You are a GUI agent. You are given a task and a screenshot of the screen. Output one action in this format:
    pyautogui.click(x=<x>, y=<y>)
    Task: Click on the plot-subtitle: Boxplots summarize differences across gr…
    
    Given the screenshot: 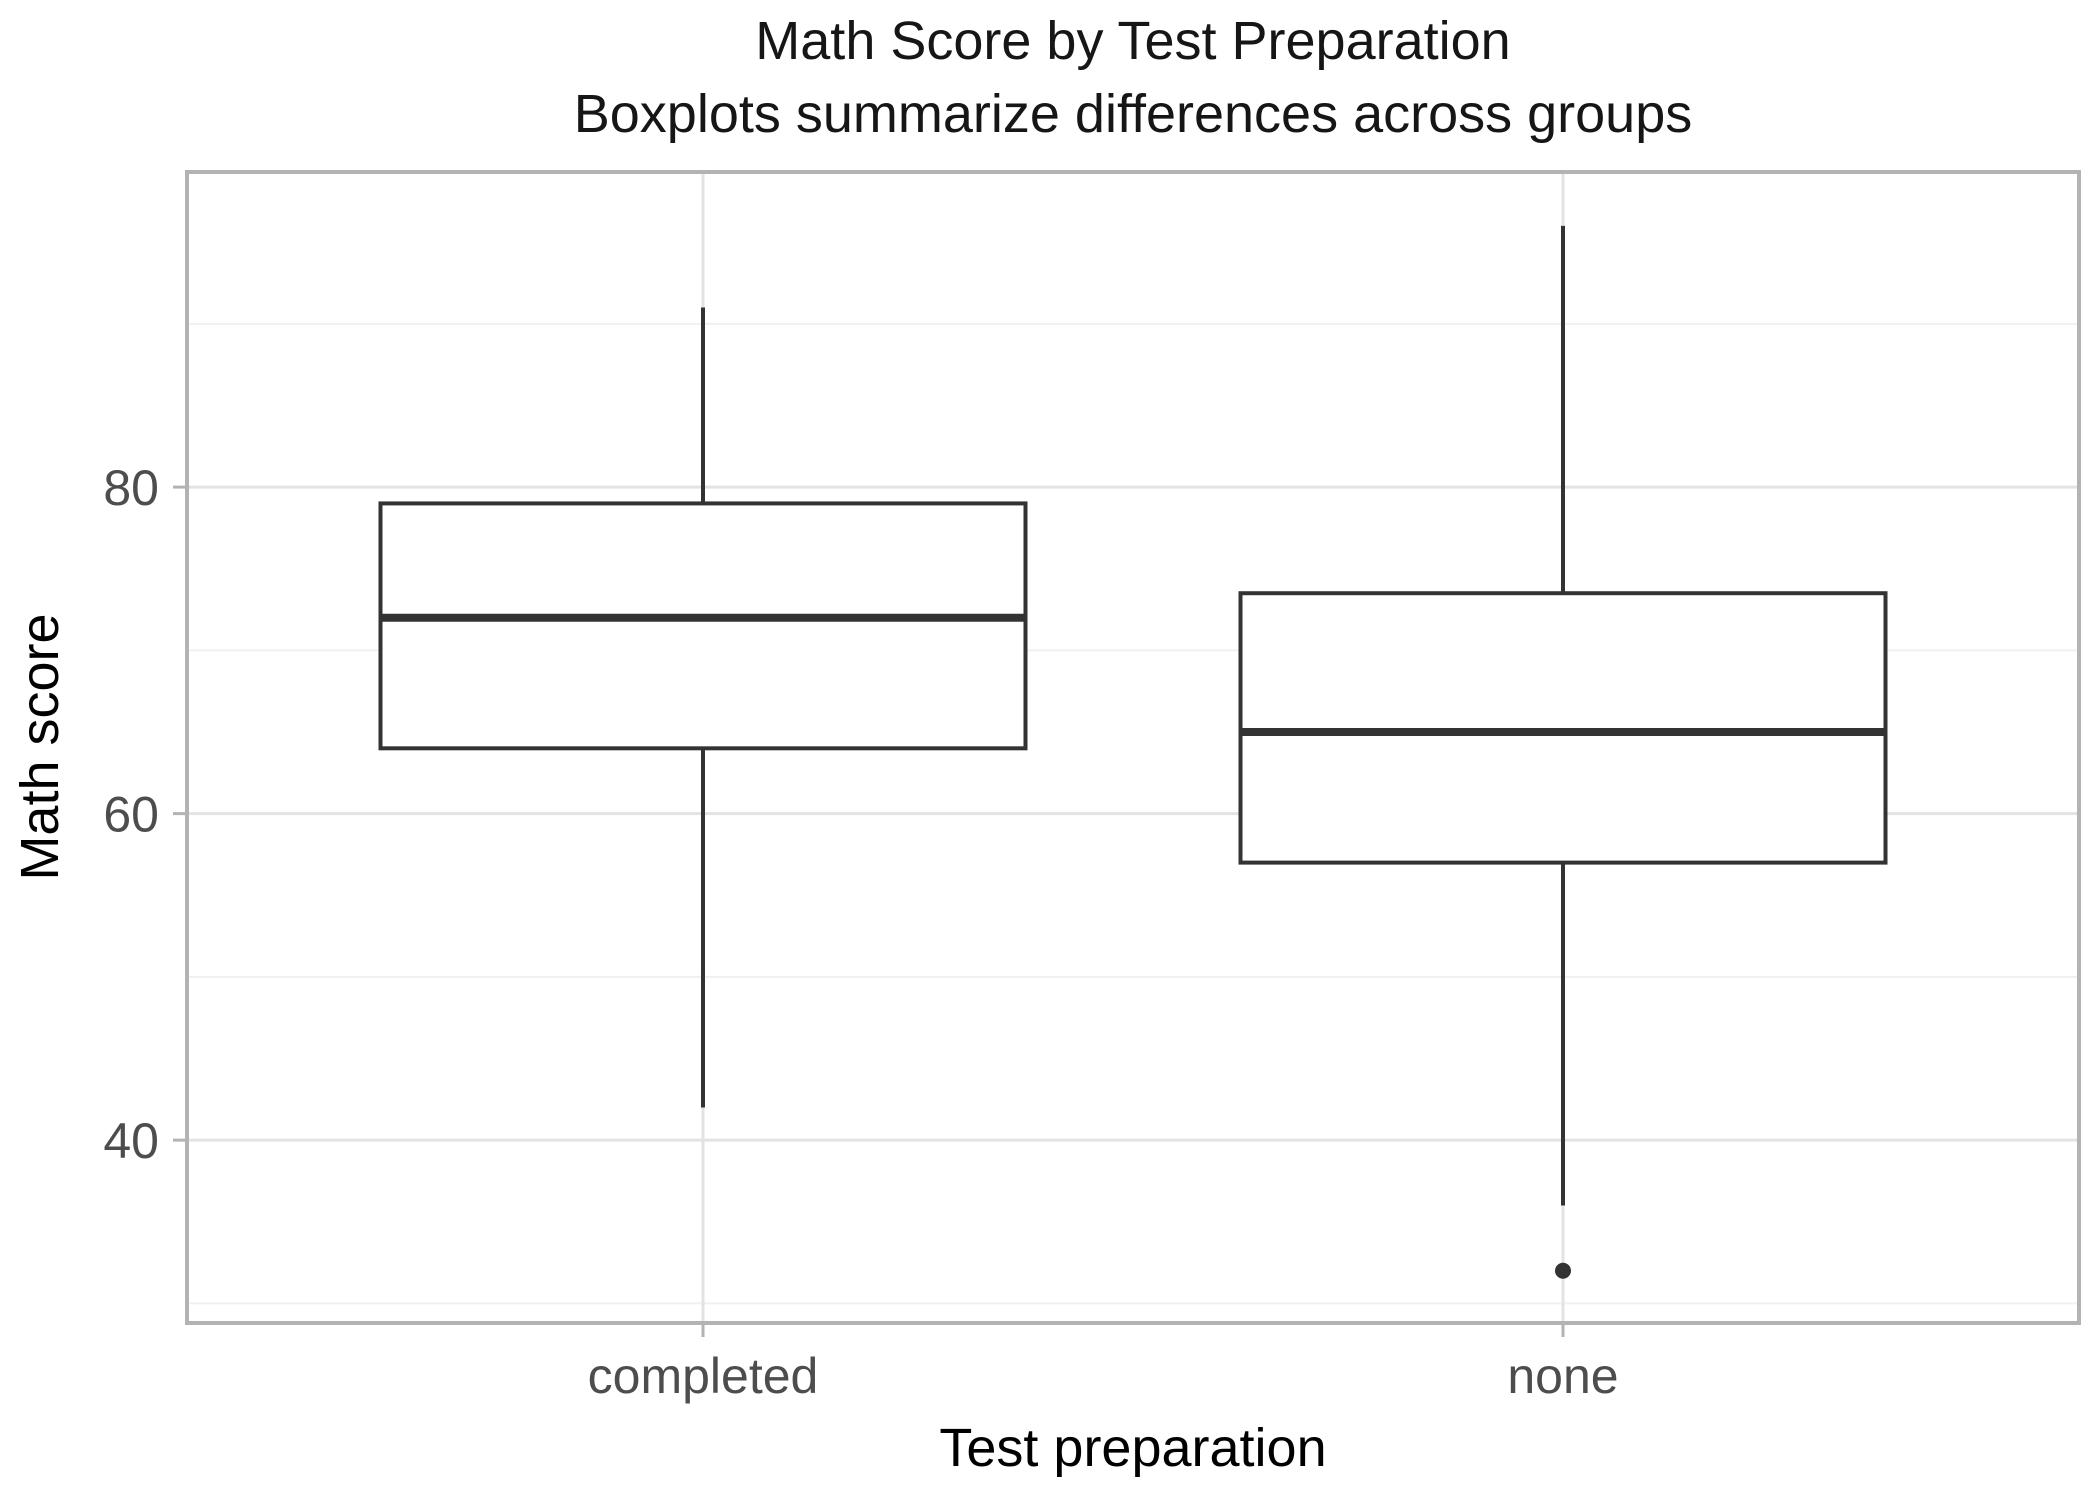 What is the action you would take?
    pyautogui.click(x=1133, y=114)
    